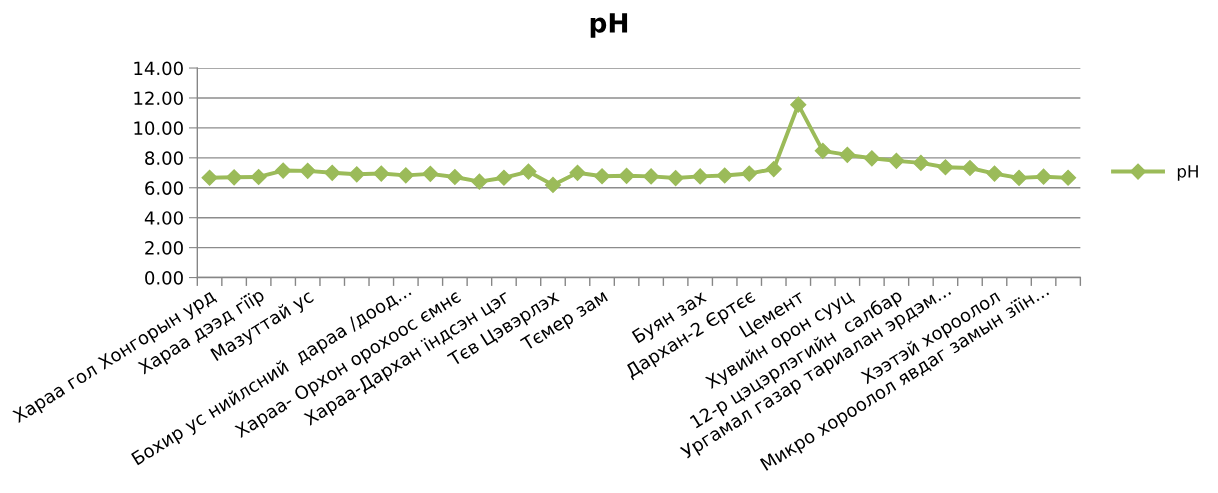 The width and height of the screenshot is (1218, 493). Describe the element at coordinates (158, 128) in the screenshot. I see `y-tick-label: 10.00` at that location.